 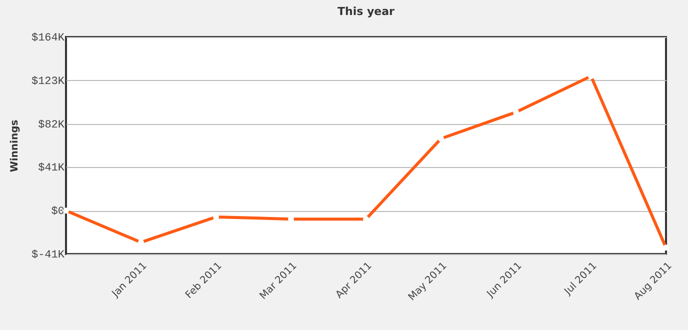 I want to click on y-tick-label: $82K, so click(x=51, y=125).